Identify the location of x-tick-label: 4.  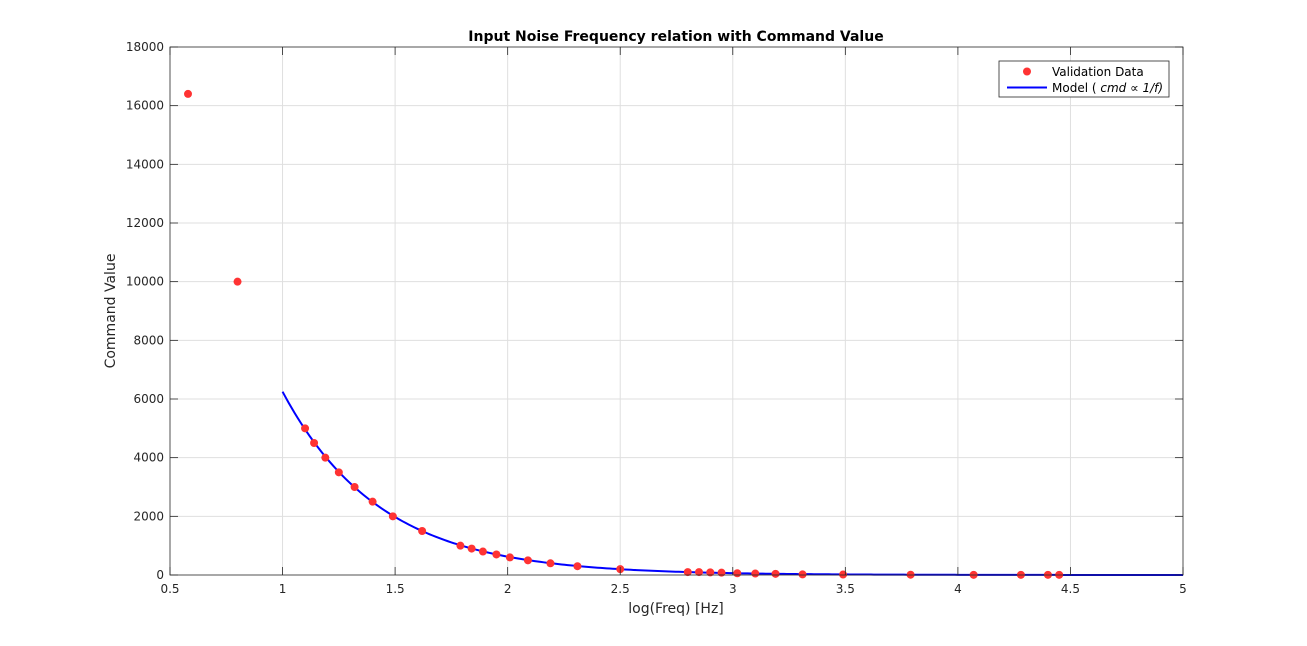
(958, 589).